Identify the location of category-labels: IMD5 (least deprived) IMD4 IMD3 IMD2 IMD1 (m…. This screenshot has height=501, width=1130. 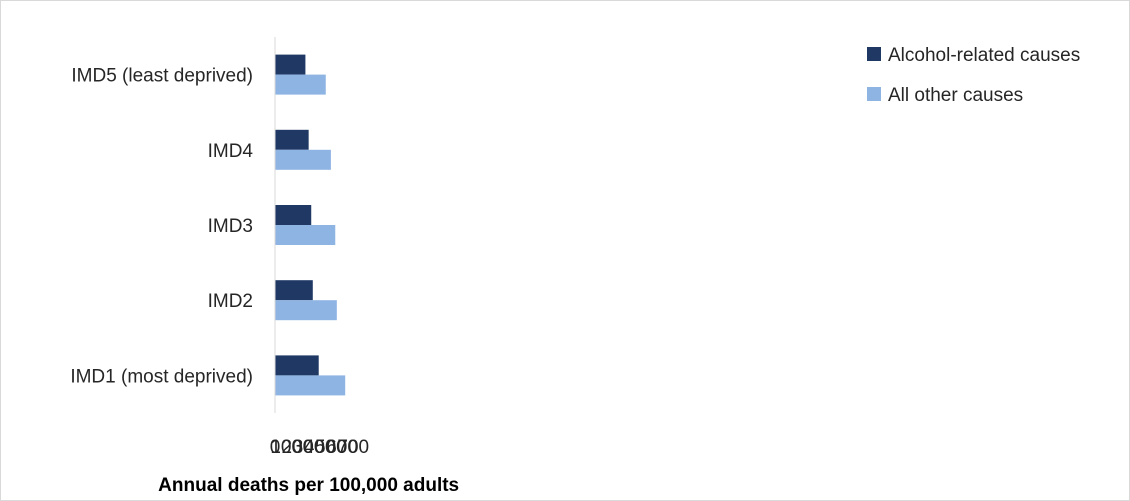
(161, 227).